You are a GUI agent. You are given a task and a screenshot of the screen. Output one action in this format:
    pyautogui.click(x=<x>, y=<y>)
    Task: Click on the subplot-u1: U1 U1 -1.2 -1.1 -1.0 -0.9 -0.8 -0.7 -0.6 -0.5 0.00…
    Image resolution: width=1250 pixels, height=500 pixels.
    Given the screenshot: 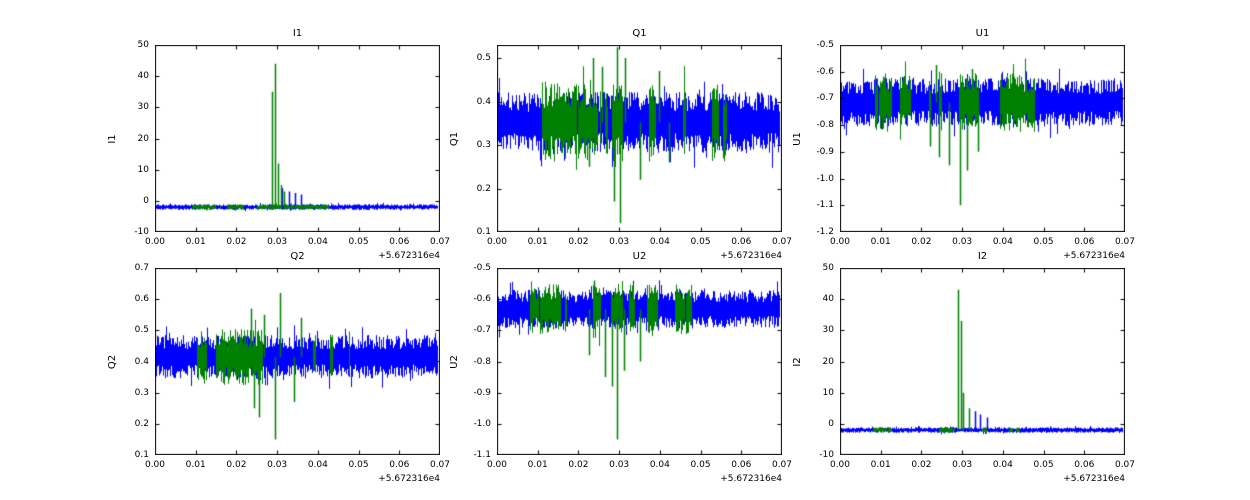 What is the action you would take?
    pyautogui.click(x=961, y=141)
    